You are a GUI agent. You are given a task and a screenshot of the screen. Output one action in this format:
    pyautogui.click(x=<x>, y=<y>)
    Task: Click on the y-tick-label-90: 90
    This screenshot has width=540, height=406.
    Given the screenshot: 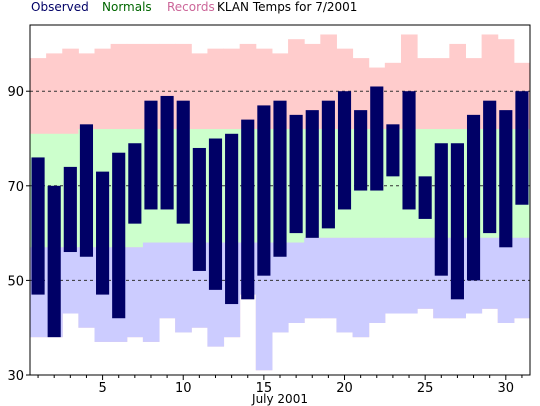 What is the action you would take?
    pyautogui.click(x=15, y=92)
    